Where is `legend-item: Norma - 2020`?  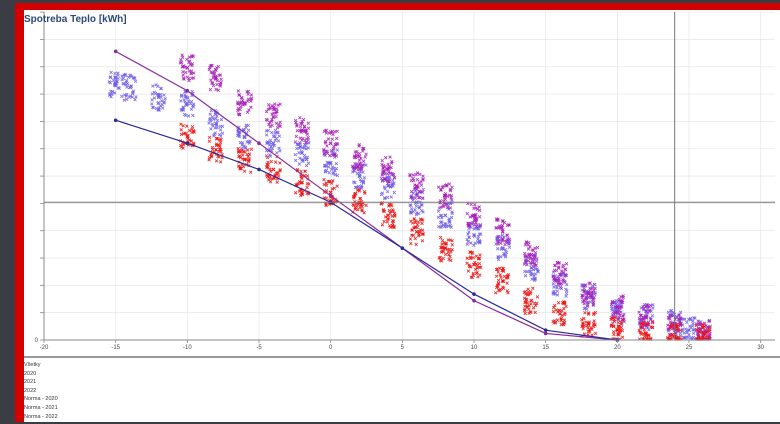 legend-item: Norma - 2020 is located at coordinates (41, 399).